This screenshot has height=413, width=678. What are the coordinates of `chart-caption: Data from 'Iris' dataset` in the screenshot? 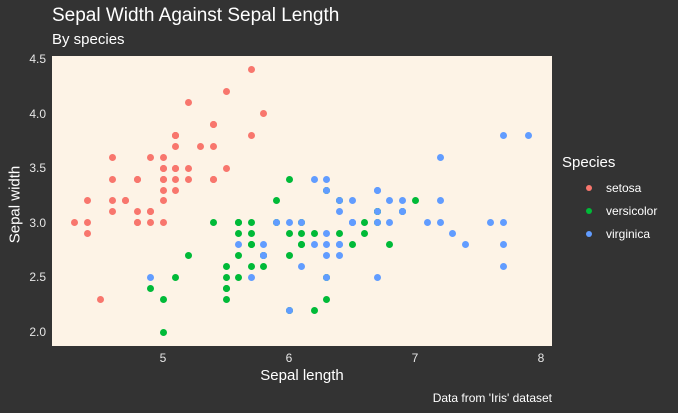 It's located at (492, 398).